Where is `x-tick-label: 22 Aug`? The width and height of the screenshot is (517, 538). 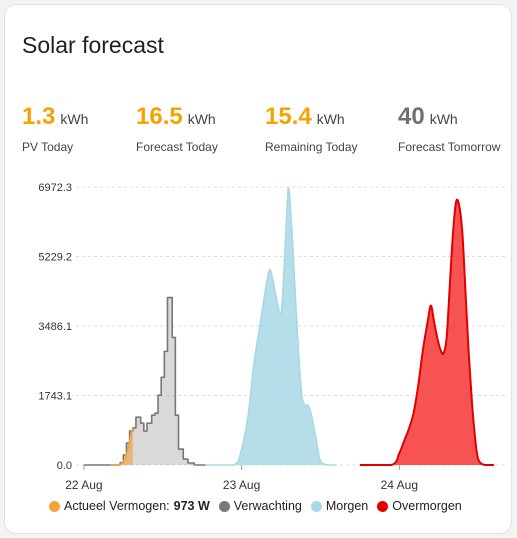
x-tick-label: 22 Aug is located at coordinates (83, 485).